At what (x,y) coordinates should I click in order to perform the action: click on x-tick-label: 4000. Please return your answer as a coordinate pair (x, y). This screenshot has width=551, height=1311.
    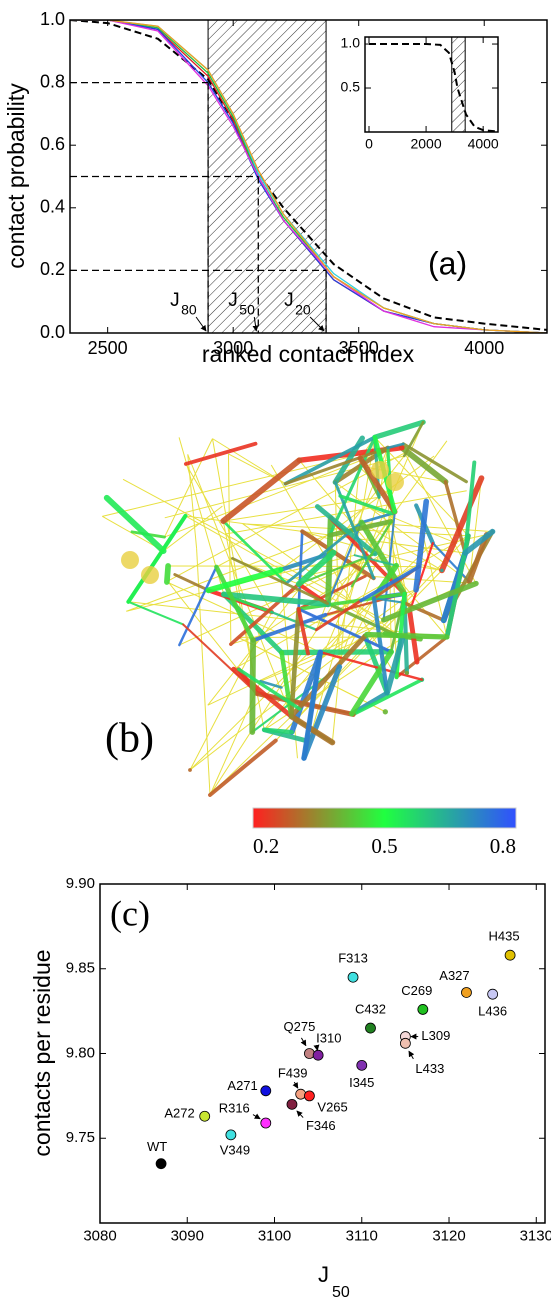
    Looking at the image, I should click on (483, 143).